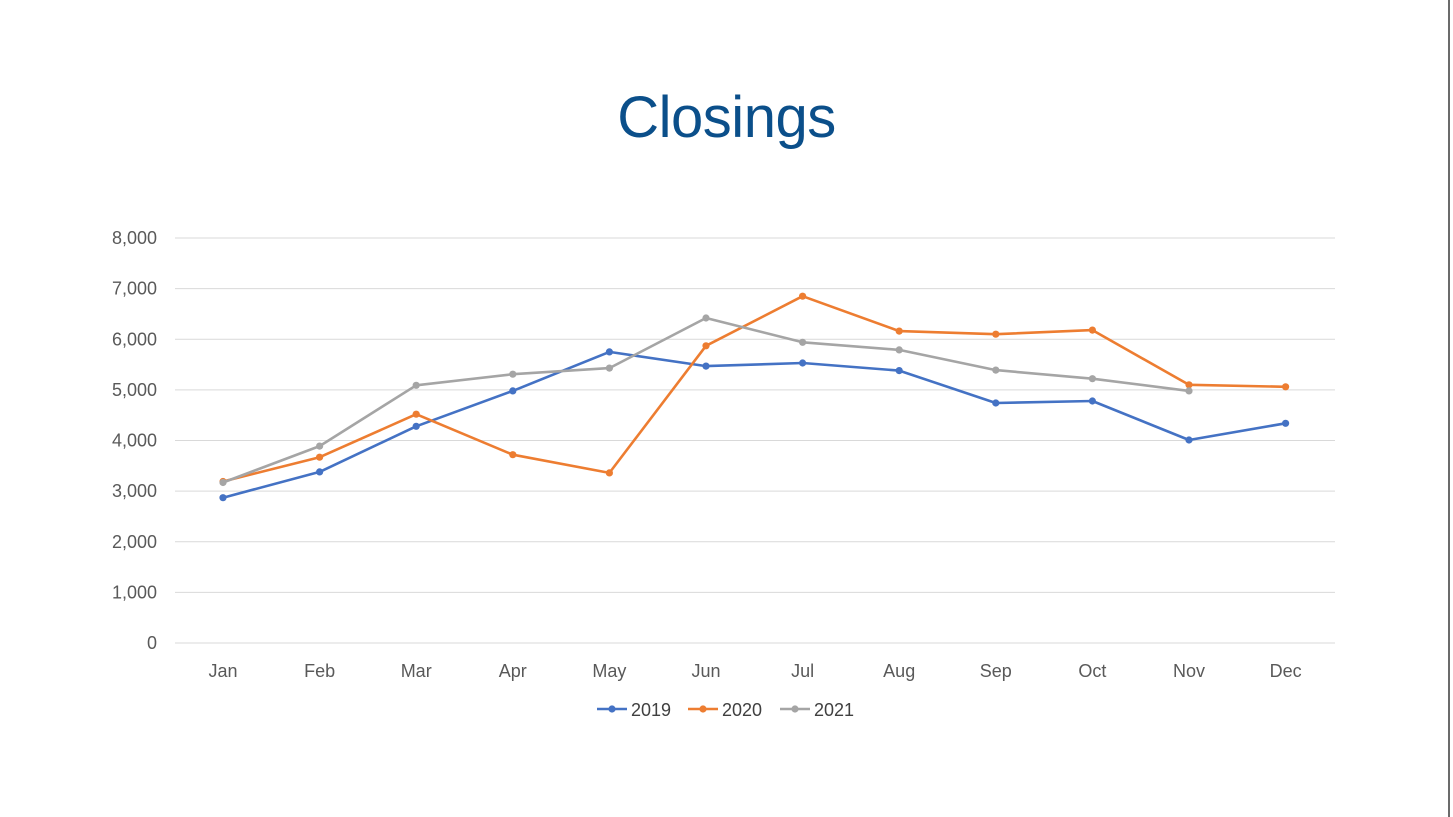 The image size is (1453, 817). I want to click on y-tick-label: 3,000, so click(134, 491).